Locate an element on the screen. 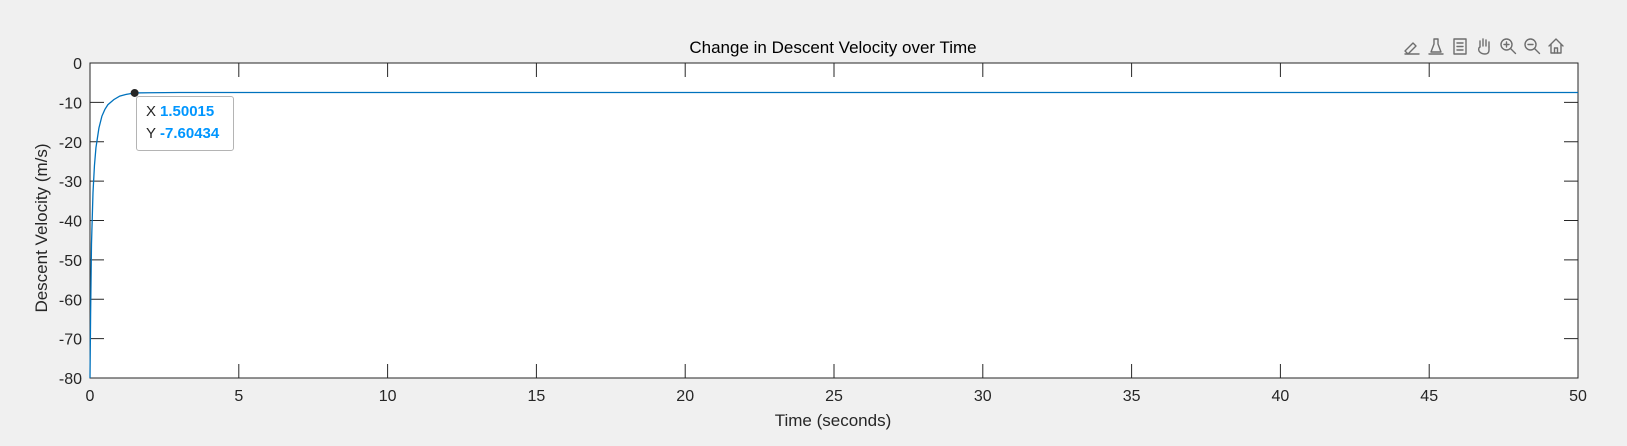 This screenshot has height=446, width=1627. y-tick-label: -60 is located at coordinates (70, 300).